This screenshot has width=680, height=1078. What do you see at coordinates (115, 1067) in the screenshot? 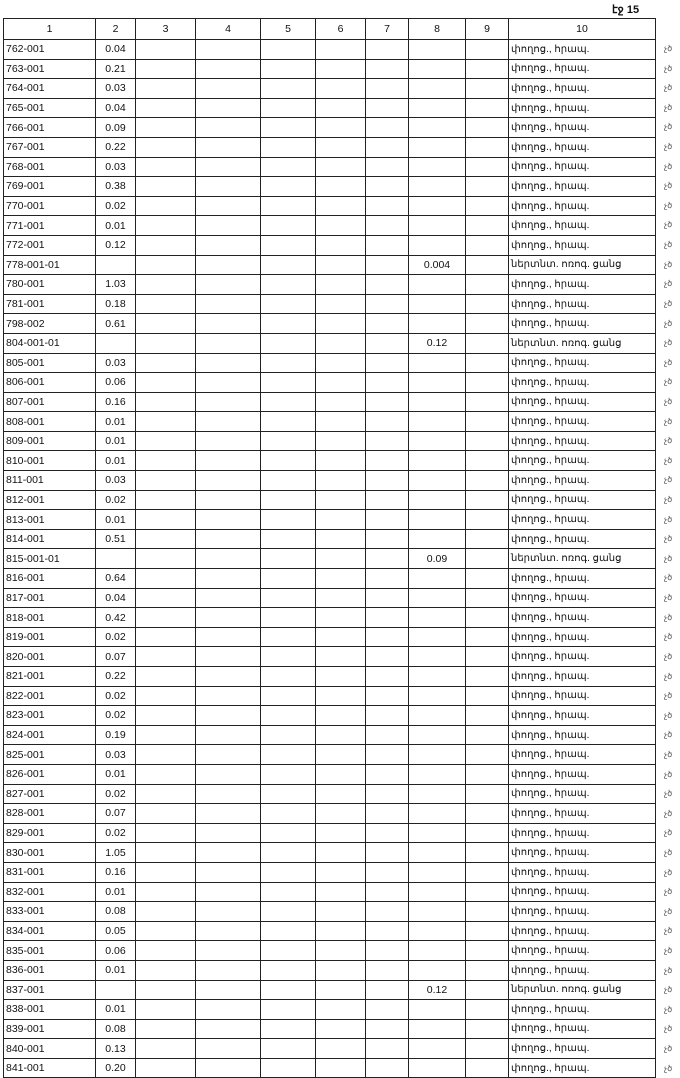
I see `area-cell-col2: 0.20` at bounding box center [115, 1067].